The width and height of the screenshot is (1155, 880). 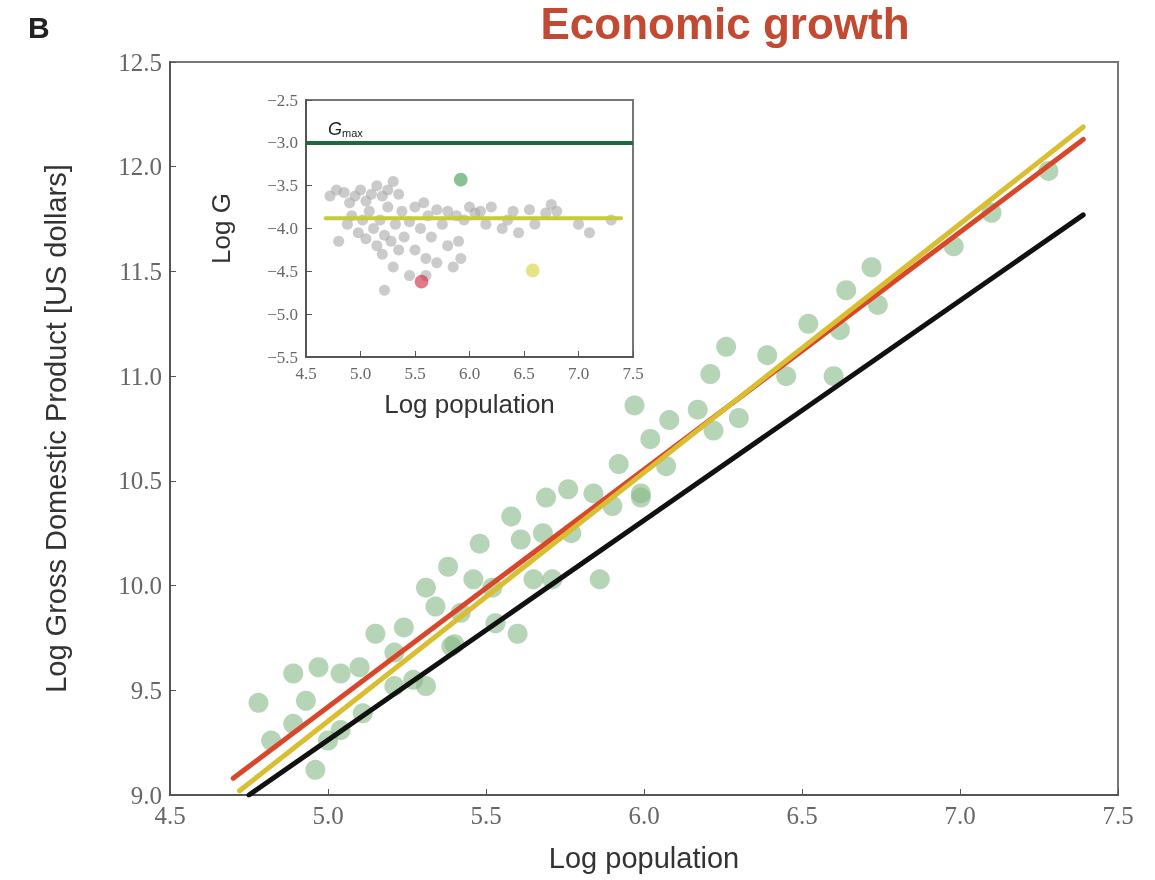 What do you see at coordinates (282, 143) in the screenshot?
I see `y-tick-label: −3.0` at bounding box center [282, 143].